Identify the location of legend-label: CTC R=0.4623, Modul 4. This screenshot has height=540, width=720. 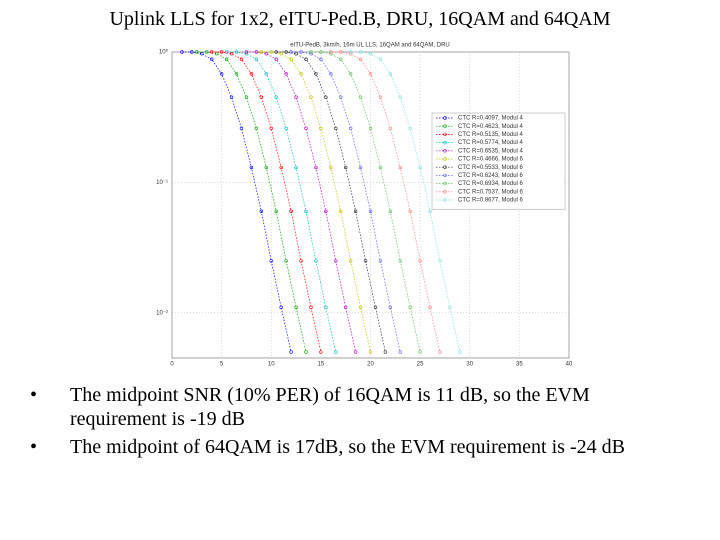
(491, 127).